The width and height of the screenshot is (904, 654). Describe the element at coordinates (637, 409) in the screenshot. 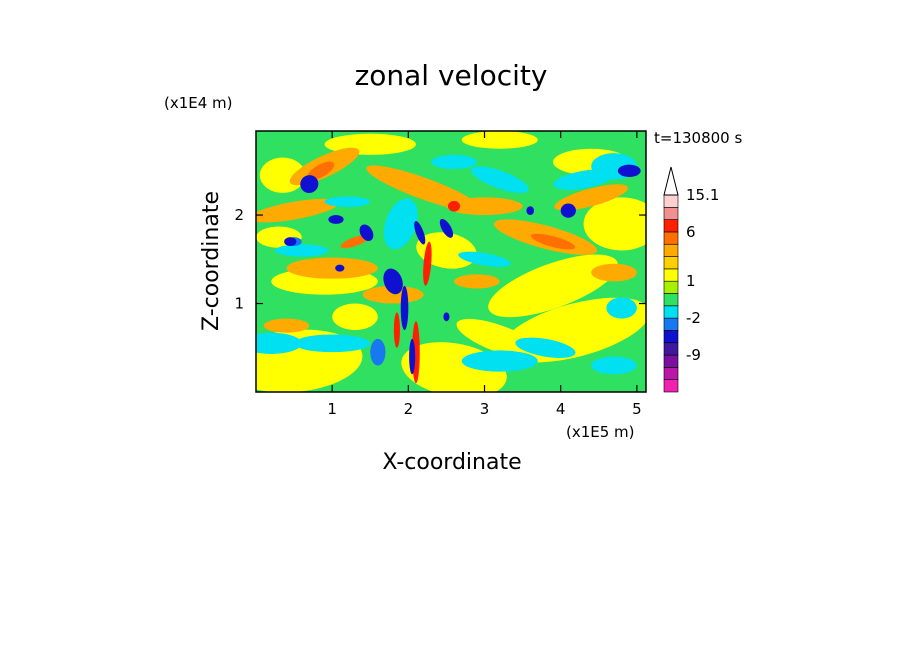

I see `x-tick-label: 5` at that location.